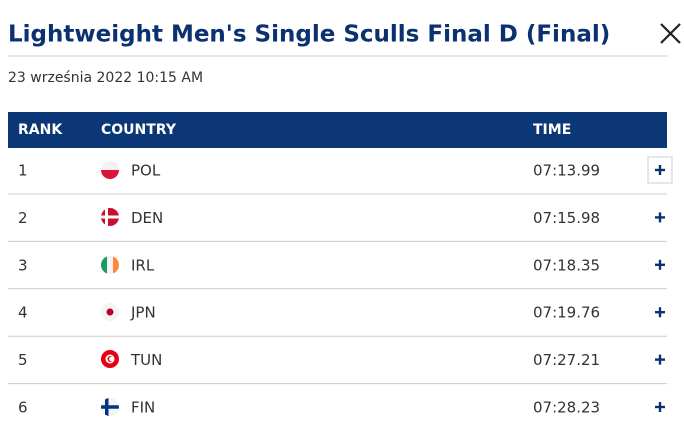  I want to click on column-header: TIME, so click(552, 130).